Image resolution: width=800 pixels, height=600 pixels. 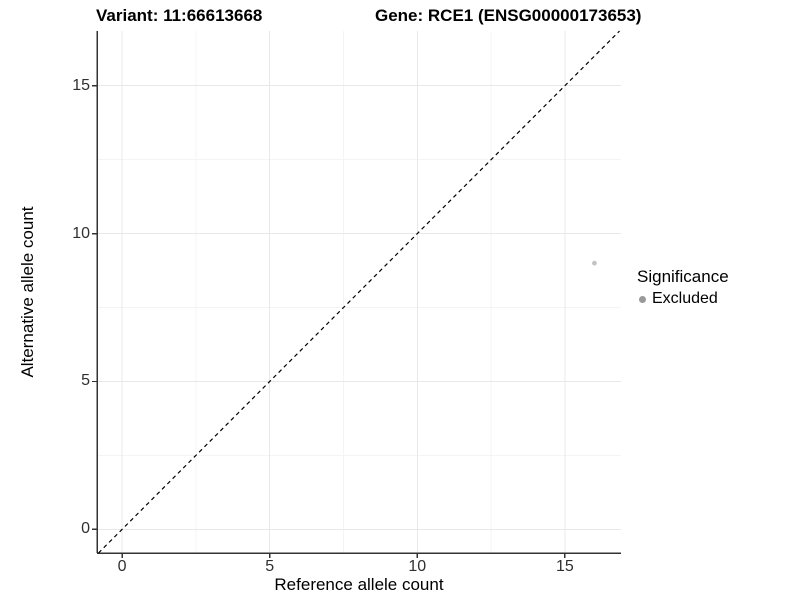 What do you see at coordinates (85, 529) in the screenshot?
I see `y-tick-label: 0` at bounding box center [85, 529].